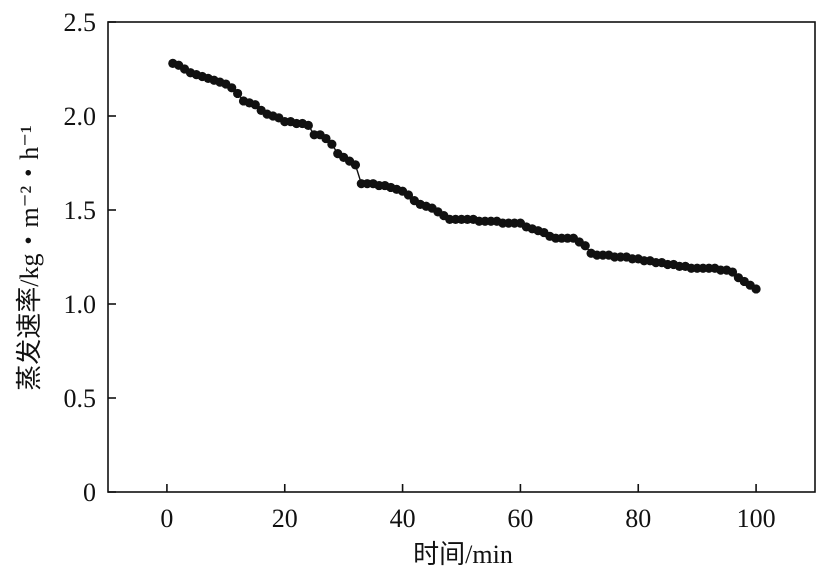 This screenshot has width=825, height=575. I want to click on x-tick-label: 20, so click(285, 518).